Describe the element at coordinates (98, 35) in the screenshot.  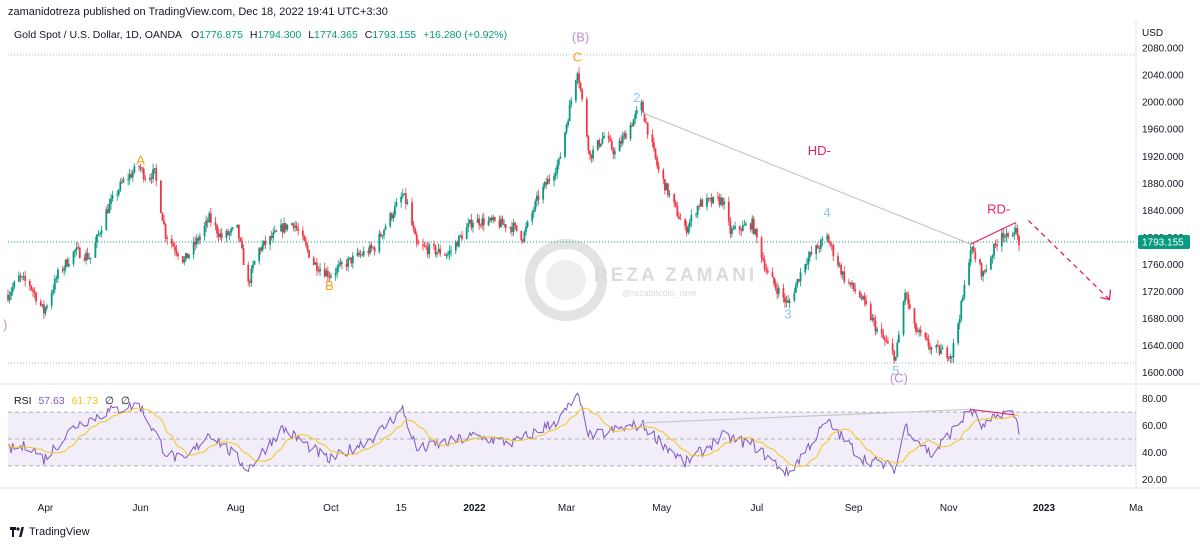
I see `symbol-title: Gold Spot / U.S. Dollar, 1D, OANDA` at that location.